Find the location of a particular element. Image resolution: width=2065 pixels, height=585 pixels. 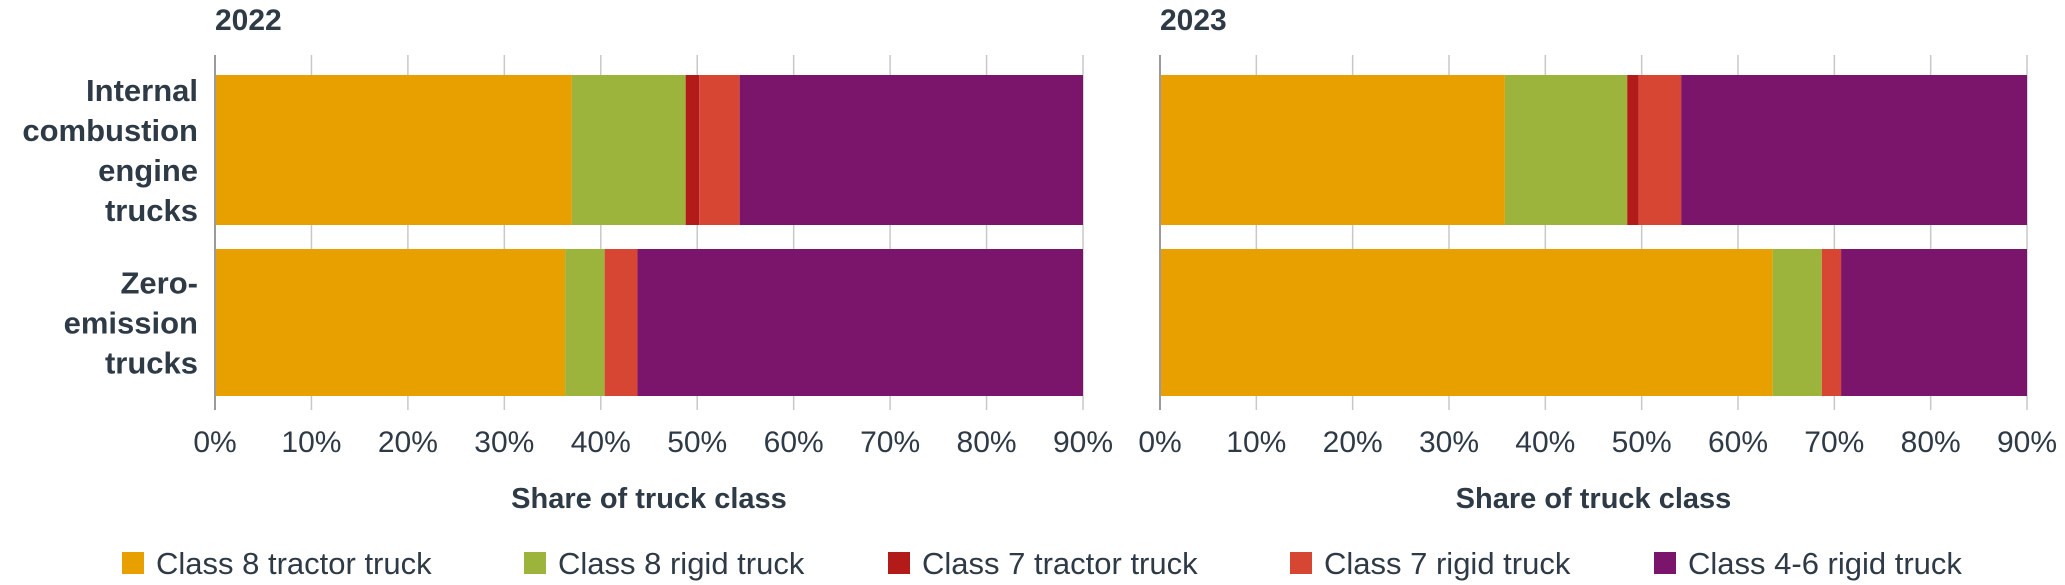

legend-item: Class 7 rigid truck is located at coordinates (1430, 563).